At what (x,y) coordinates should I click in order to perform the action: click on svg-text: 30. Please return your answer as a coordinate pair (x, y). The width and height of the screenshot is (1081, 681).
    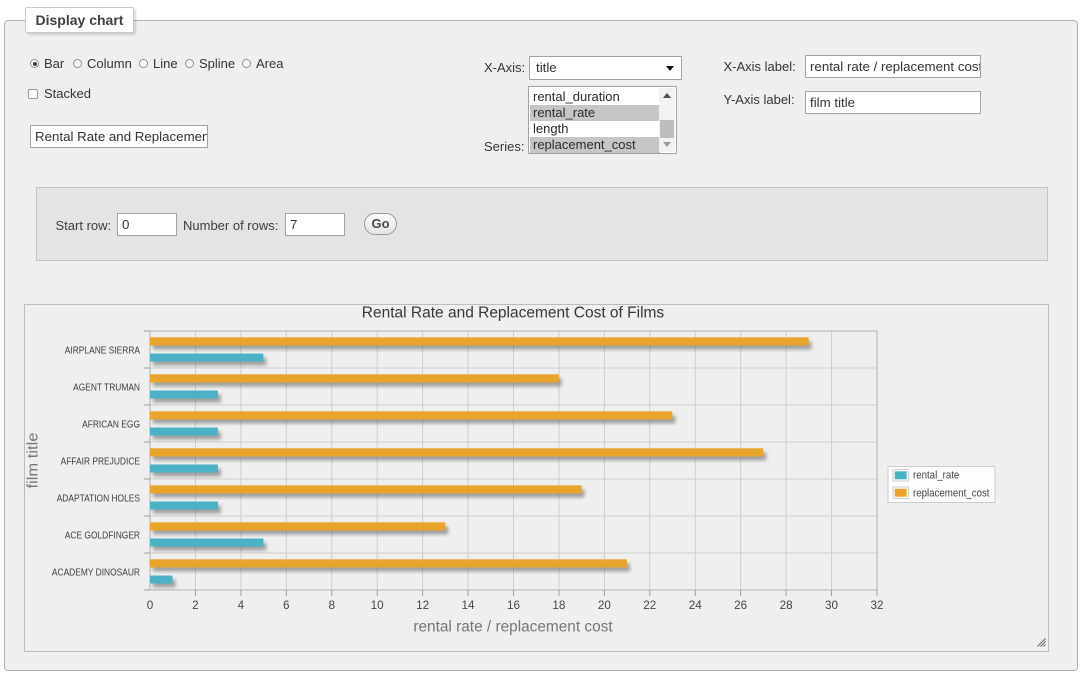
    Looking at the image, I should click on (832, 605).